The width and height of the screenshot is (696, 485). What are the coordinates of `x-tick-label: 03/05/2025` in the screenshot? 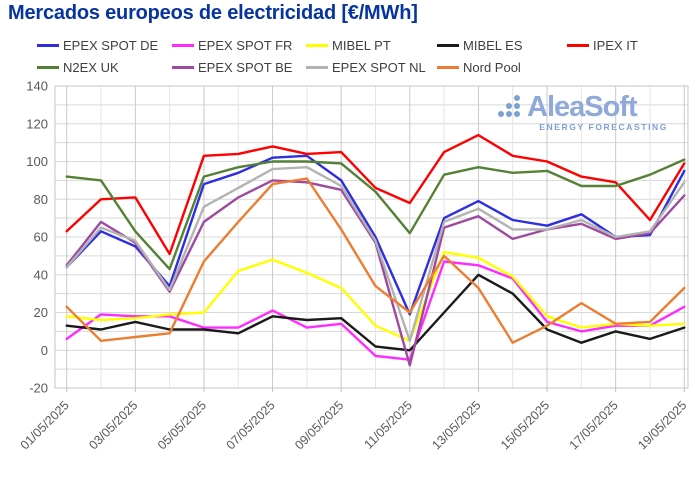 It's located at (113, 425).